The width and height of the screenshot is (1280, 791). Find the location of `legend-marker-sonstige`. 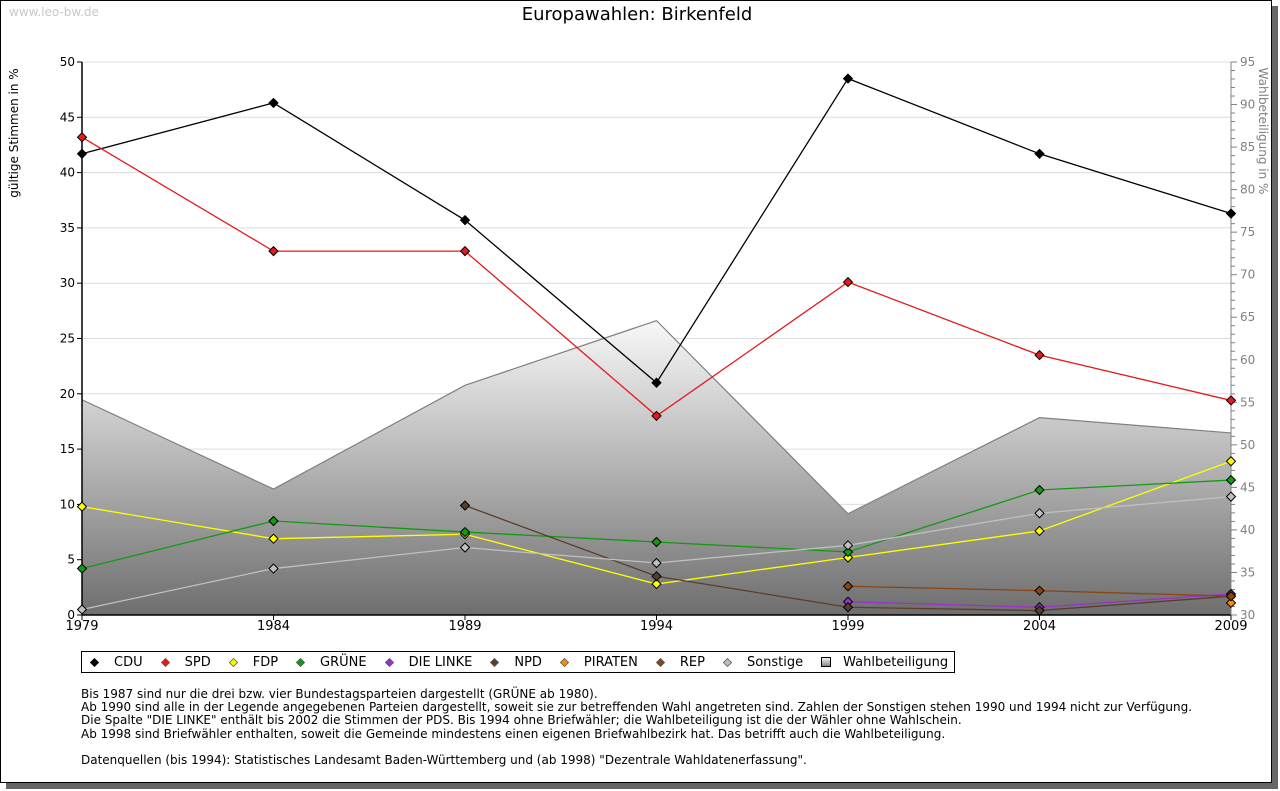

legend-marker-sonstige is located at coordinates (727, 662).